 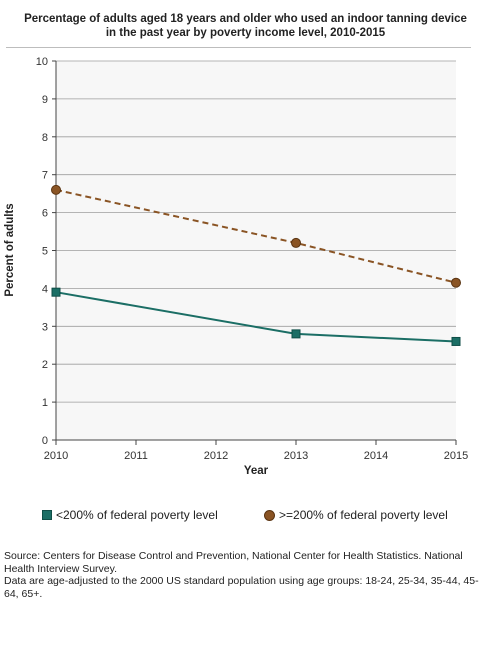 What do you see at coordinates (296, 456) in the screenshot?
I see `x-tick-label: 2013` at bounding box center [296, 456].